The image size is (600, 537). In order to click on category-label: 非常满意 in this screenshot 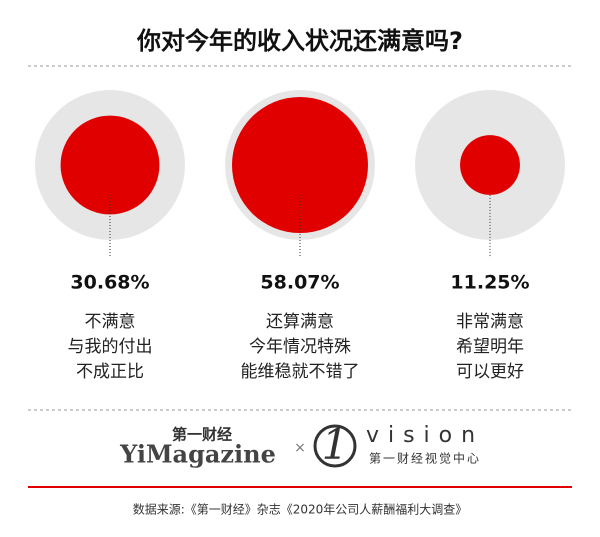, I will do `click(490, 322)`.